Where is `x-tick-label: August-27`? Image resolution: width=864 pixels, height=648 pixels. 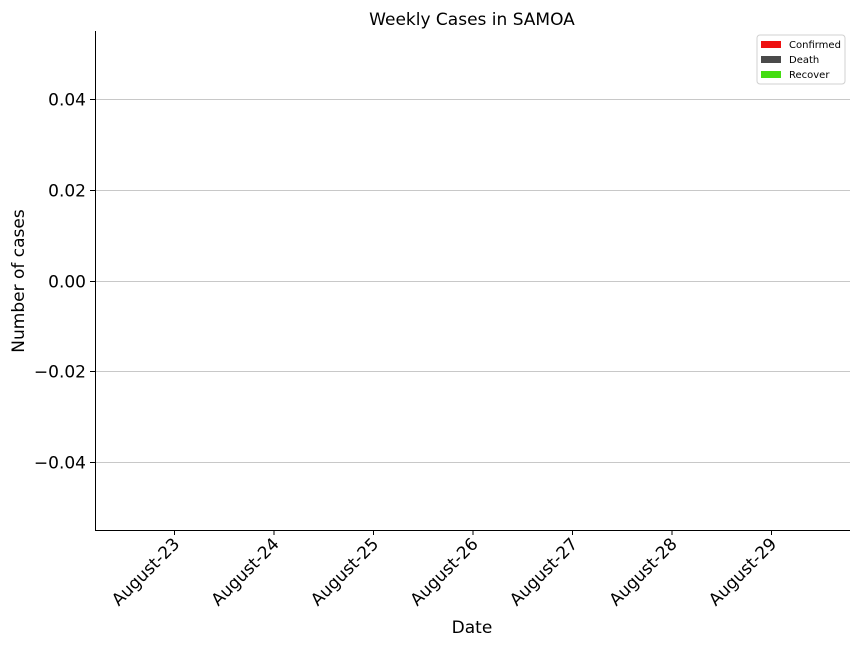
x-tick-label: August-27 is located at coordinates (544, 572).